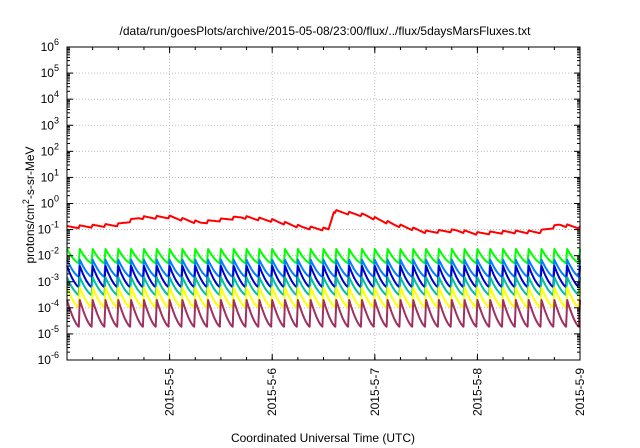  Describe the element at coordinates (55, 355) in the screenshot. I see `y-tick-label-exponent: -6` at that location.